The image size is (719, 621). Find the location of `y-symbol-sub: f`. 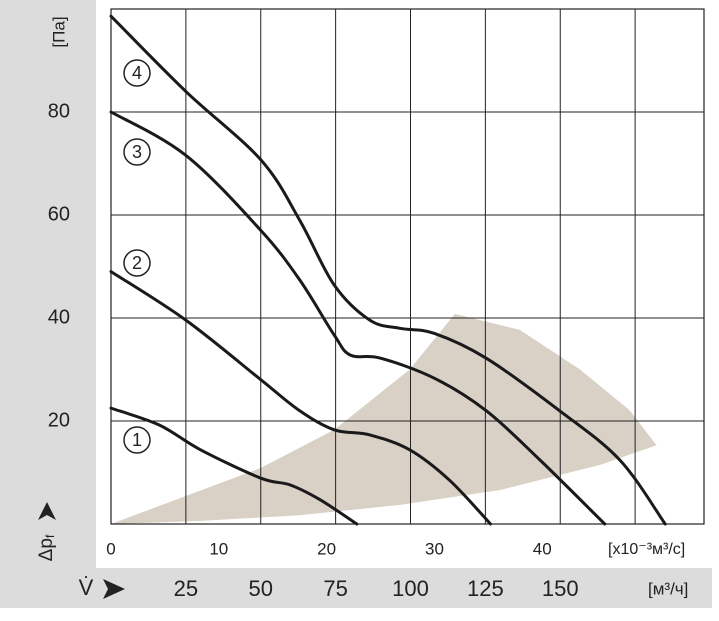

y-symbol-sub: f is located at coordinates (50, 536).